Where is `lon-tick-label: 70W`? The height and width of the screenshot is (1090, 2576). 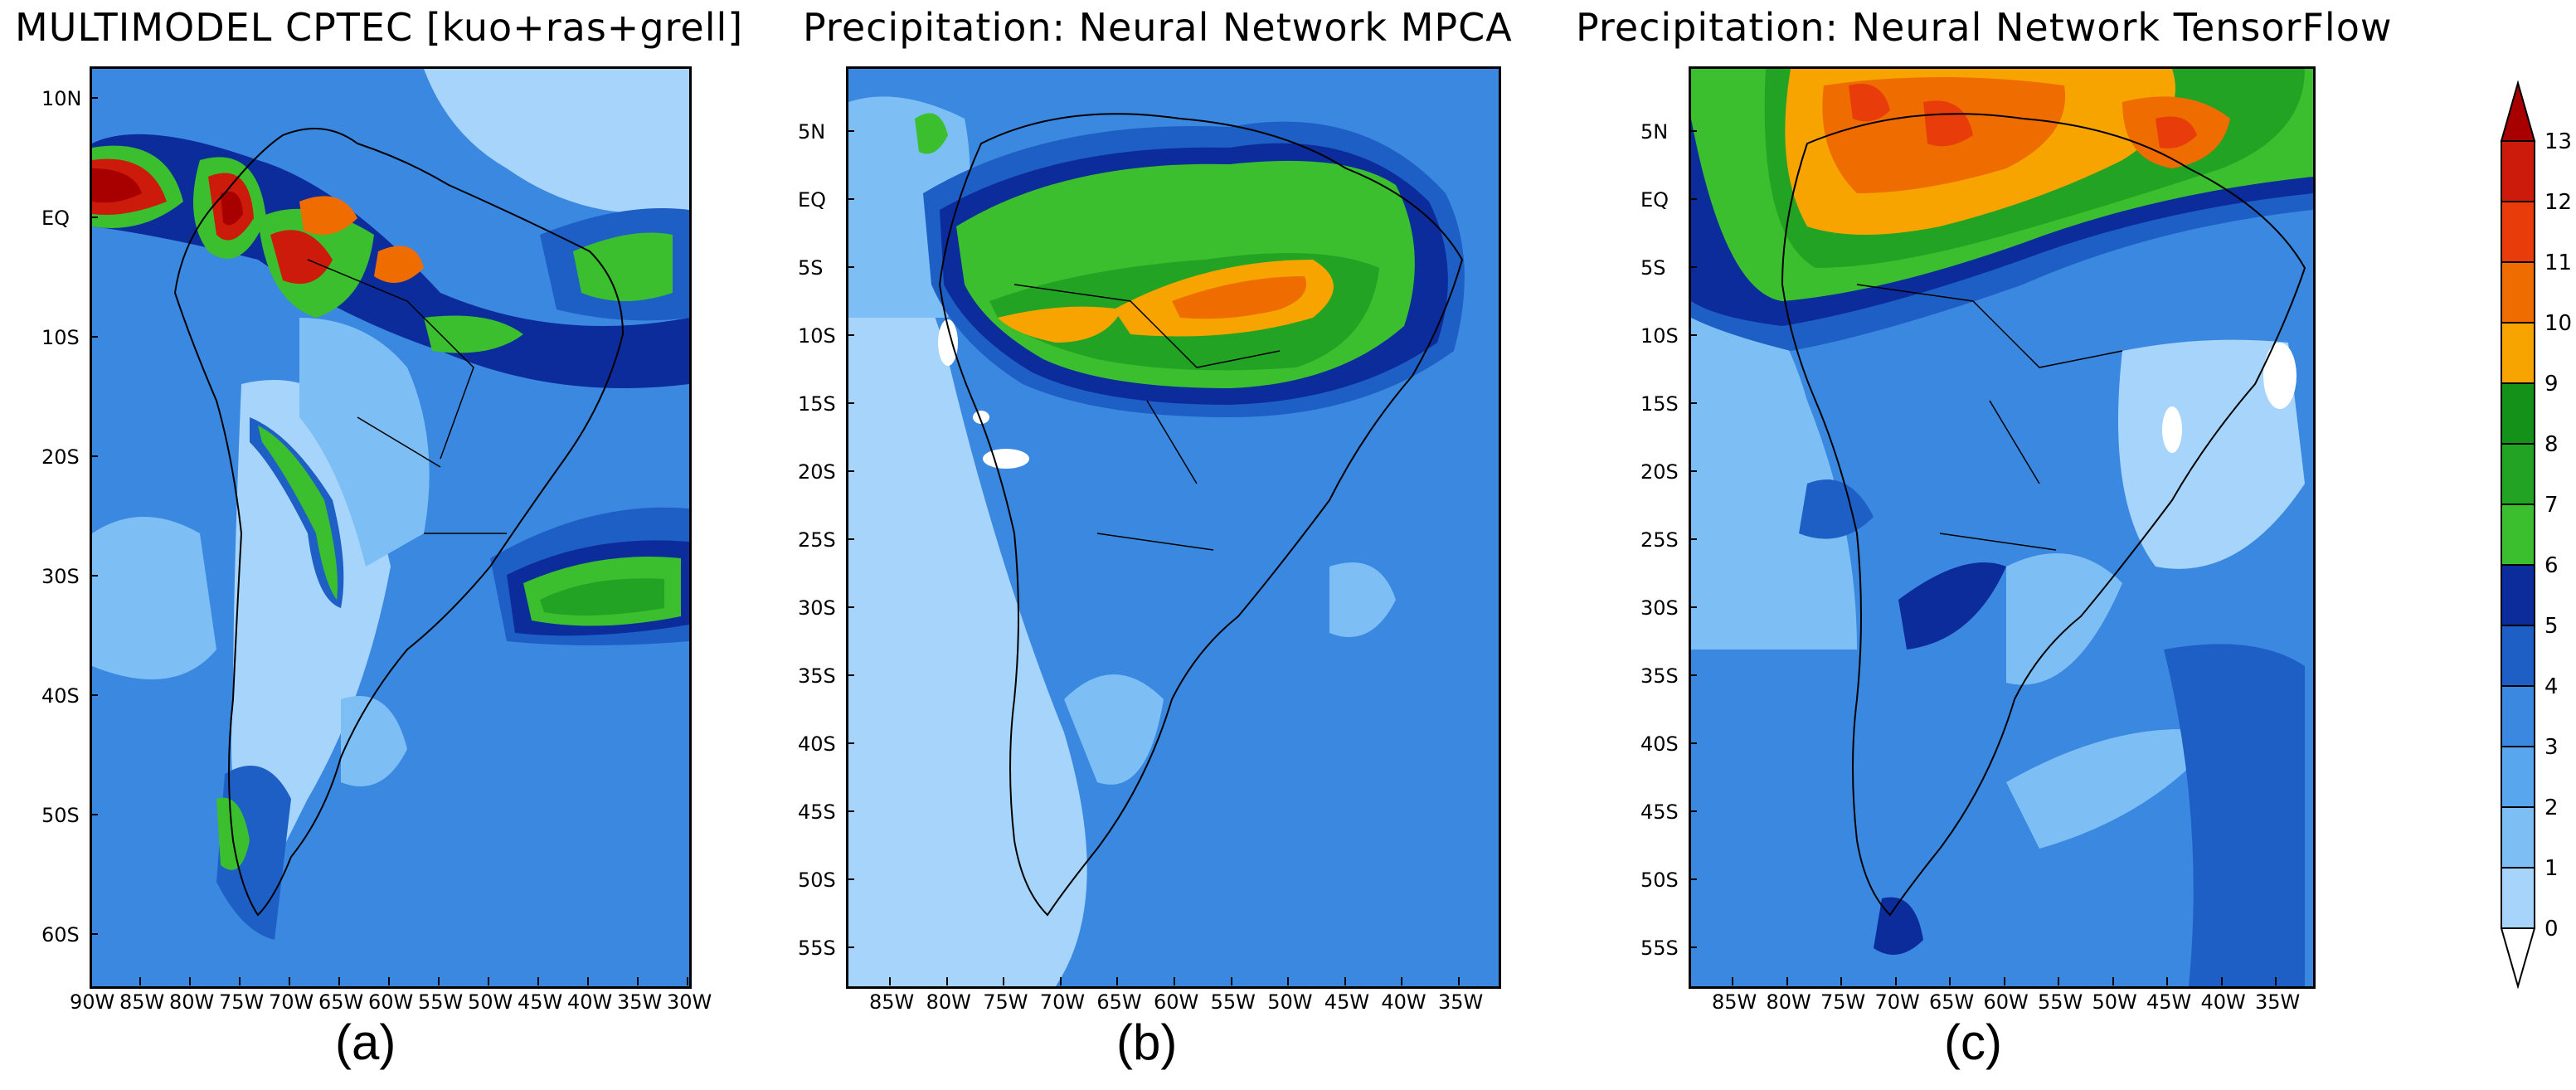 lon-tick-label: 70W is located at coordinates (1897, 1002).